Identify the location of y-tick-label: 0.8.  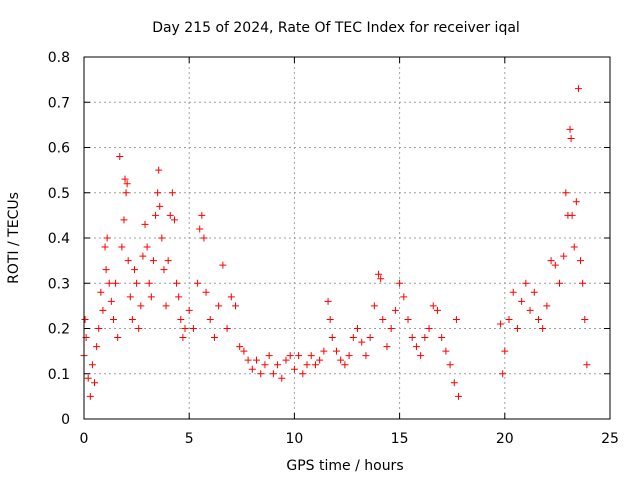
(59, 58).